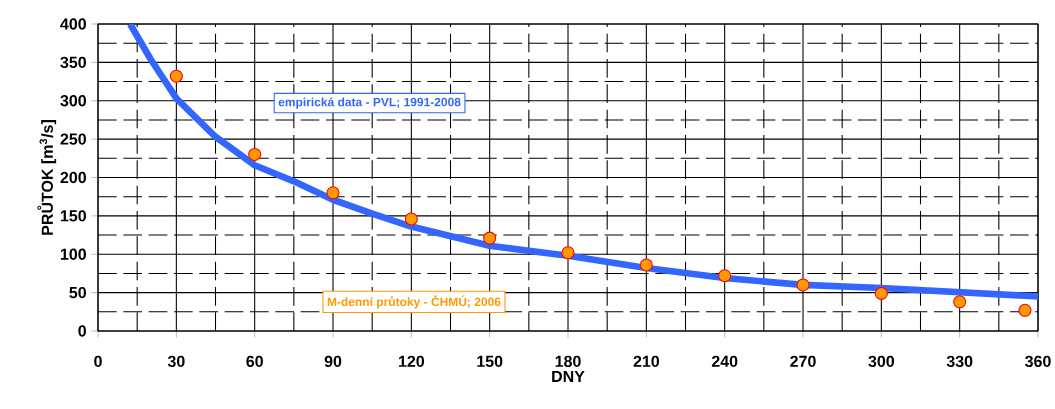  I want to click on y-tick-label: 200, so click(73, 177).